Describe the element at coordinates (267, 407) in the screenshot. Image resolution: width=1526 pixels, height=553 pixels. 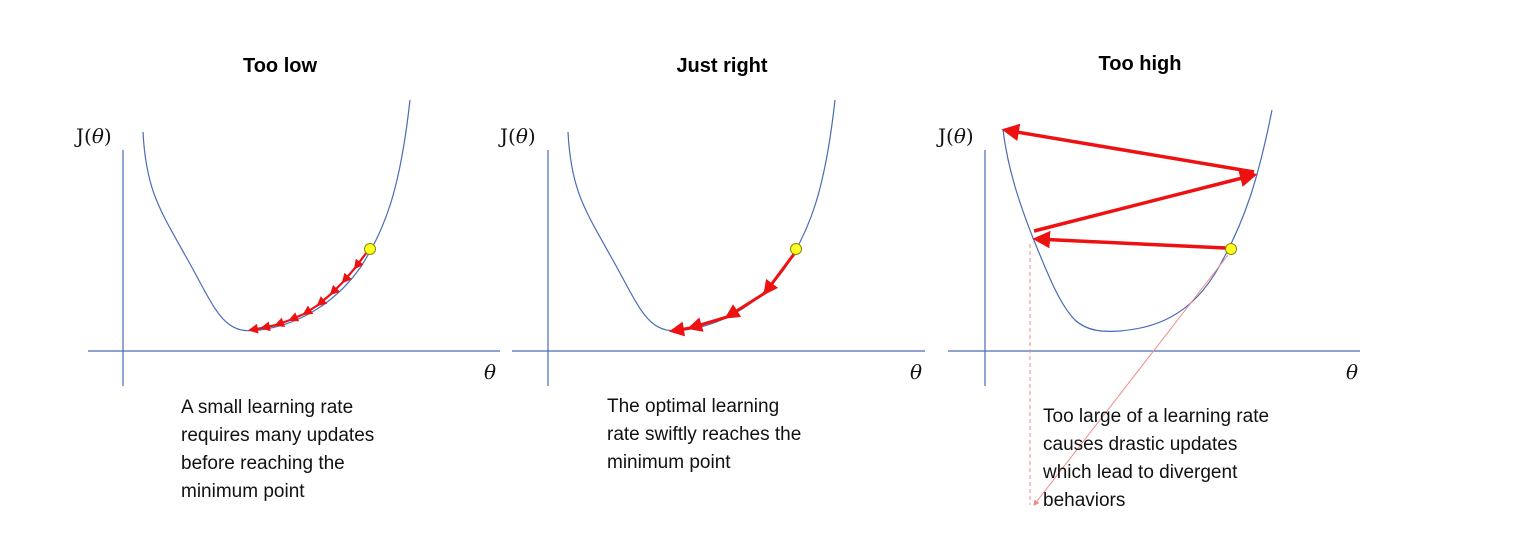
I see `caption-line: A small learning rate` at that location.